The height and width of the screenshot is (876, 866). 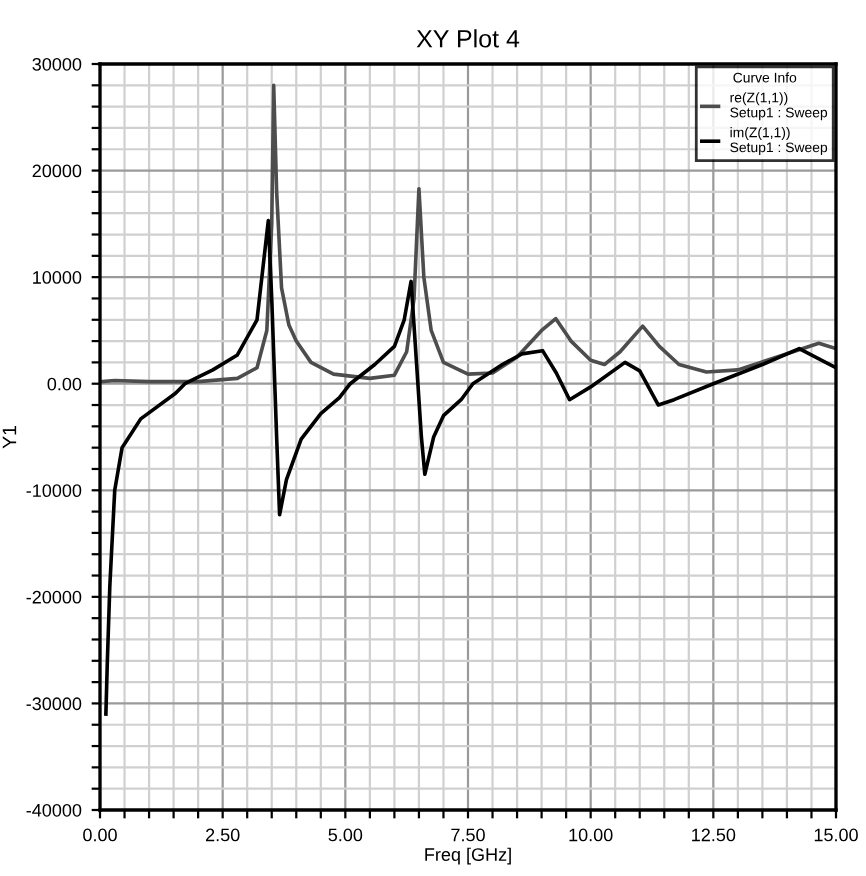 I want to click on x-tick-label: 12.50, so click(x=714, y=835).